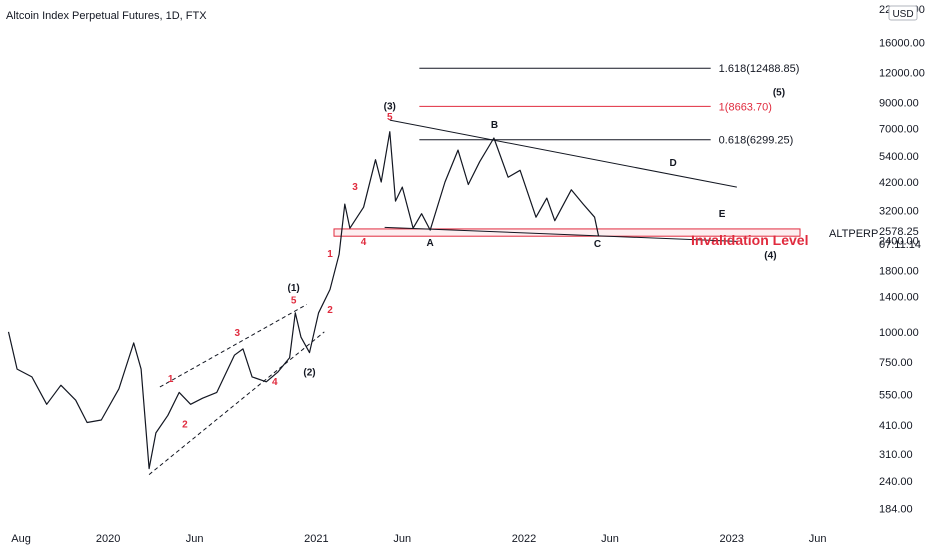 The image size is (932, 550). What do you see at coordinates (770, 255) in the screenshot?
I see `wave-label: (4)` at bounding box center [770, 255].